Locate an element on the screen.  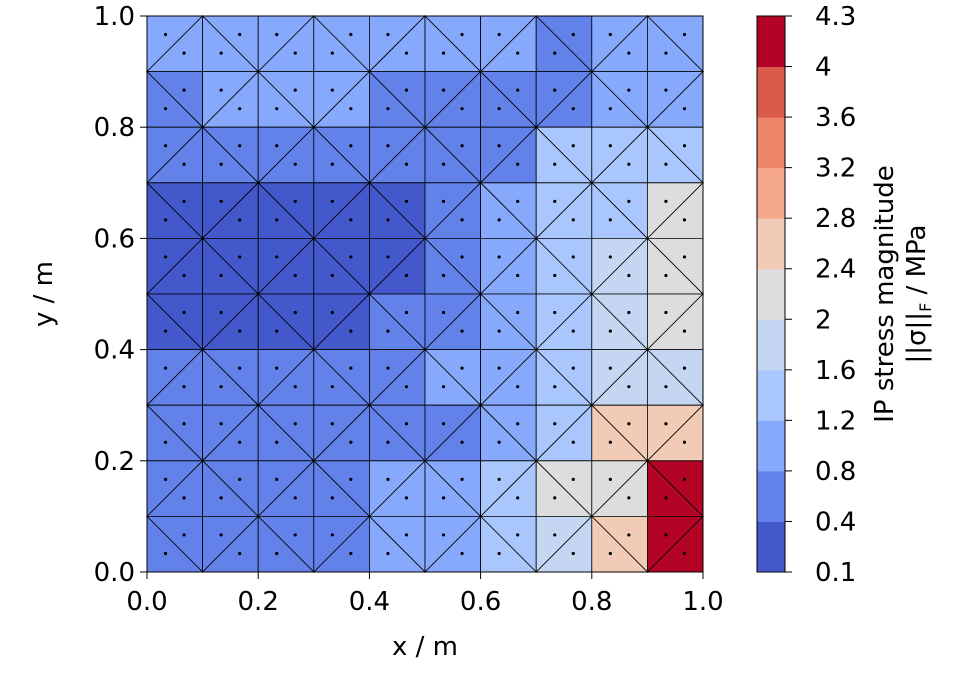
y-tick-label: 0.4 is located at coordinates (114, 351).